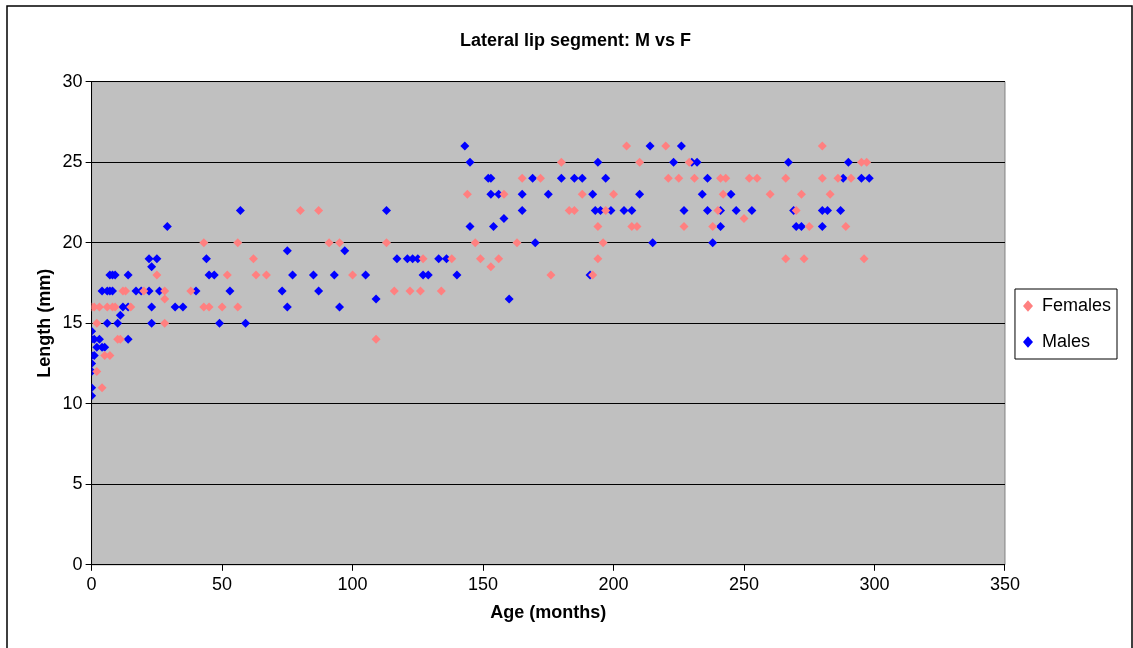  Describe the element at coordinates (744, 583) in the screenshot. I see `x-tick-label: 250` at that location.